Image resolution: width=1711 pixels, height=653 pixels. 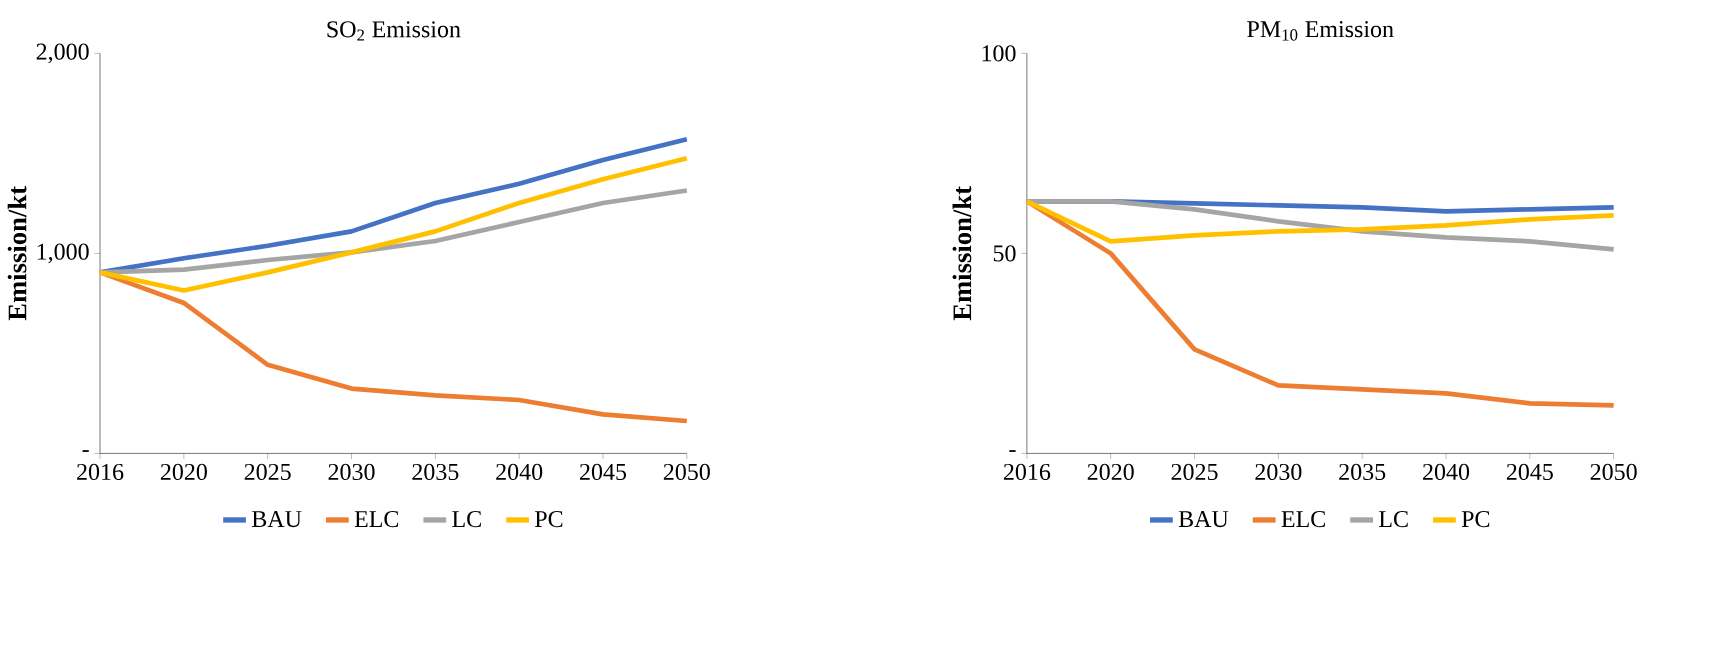 I want to click on y-tick-label: 100, so click(x=999, y=53).